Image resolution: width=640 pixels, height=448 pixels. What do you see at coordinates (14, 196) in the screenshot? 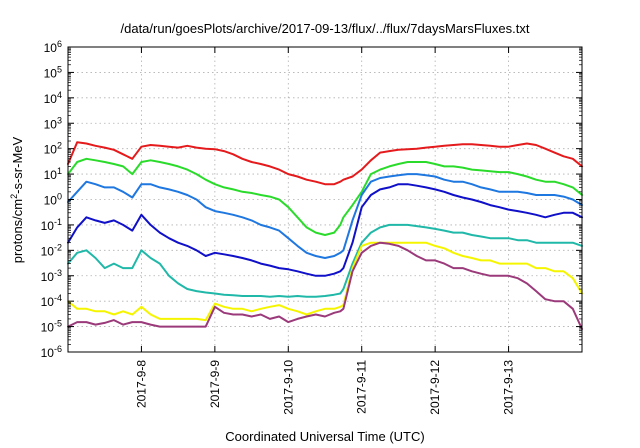
I see `y-axis-title-sup: 2` at bounding box center [14, 196].